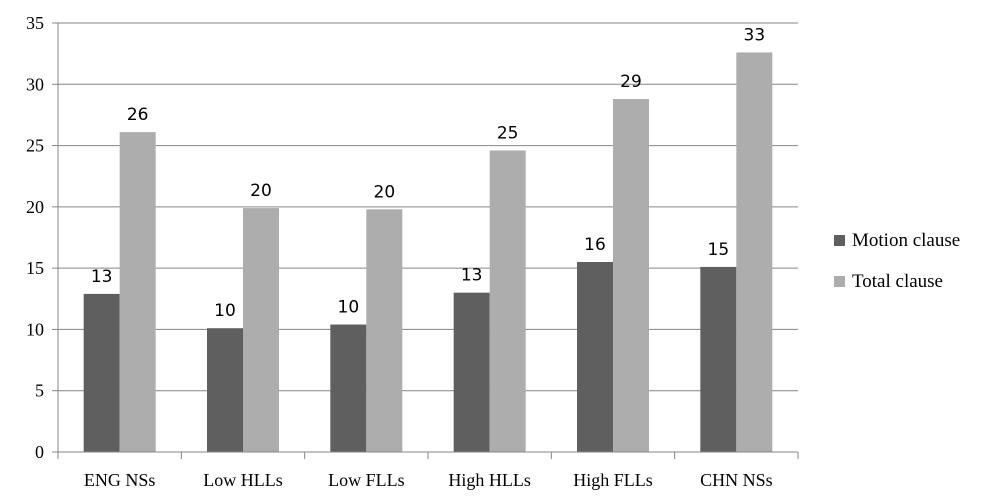 Image resolution: width=992 pixels, height=499 pixels. Describe the element at coordinates (39, 391) in the screenshot. I see `y-tick-label: 5` at that location.